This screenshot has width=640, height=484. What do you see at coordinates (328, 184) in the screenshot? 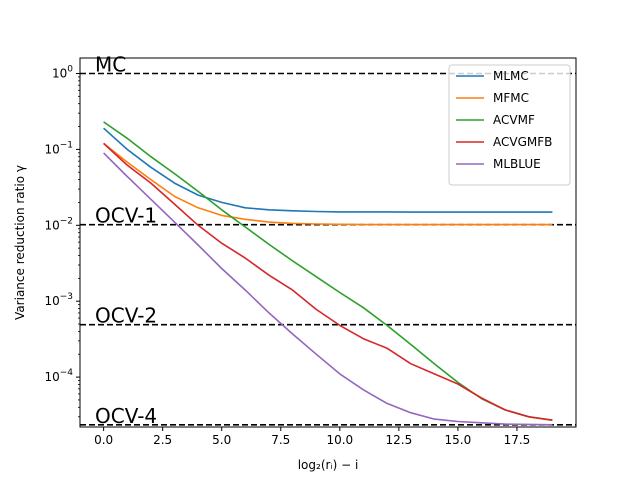
I see `series-line-mfmc` at bounding box center [328, 184].